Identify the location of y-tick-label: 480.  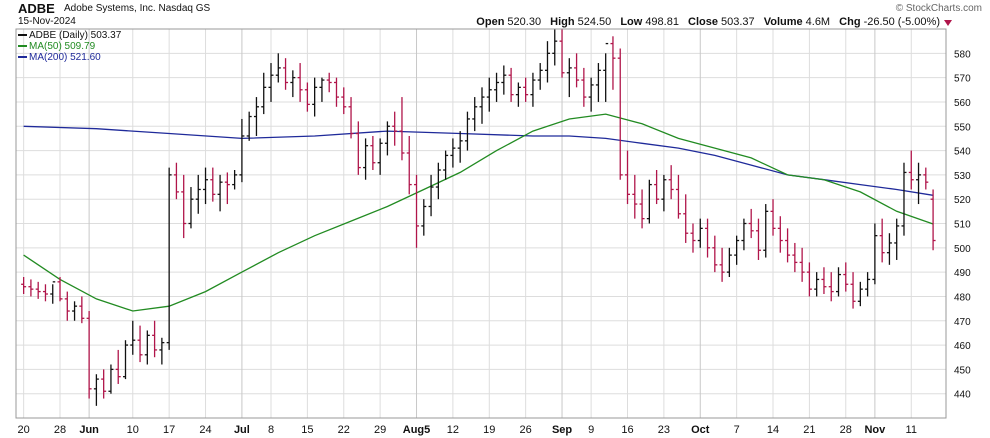
(962, 297).